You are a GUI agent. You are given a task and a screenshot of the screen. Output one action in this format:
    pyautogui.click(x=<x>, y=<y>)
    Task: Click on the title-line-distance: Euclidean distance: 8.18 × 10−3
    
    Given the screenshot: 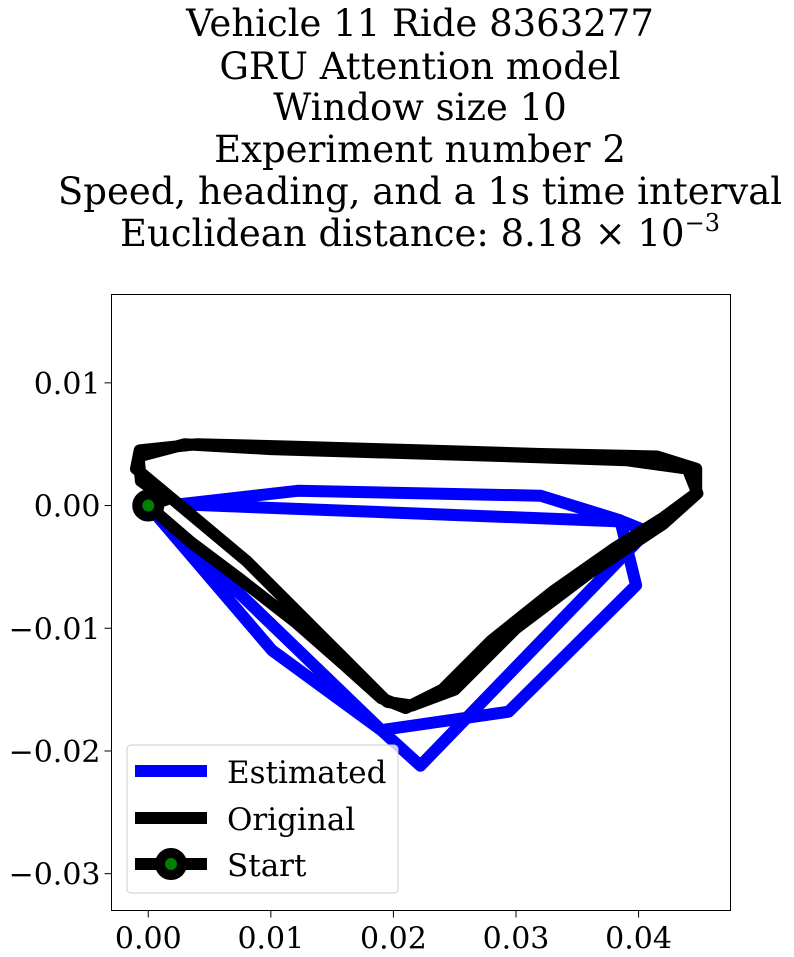 What is the action you would take?
    pyautogui.click(x=420, y=232)
    